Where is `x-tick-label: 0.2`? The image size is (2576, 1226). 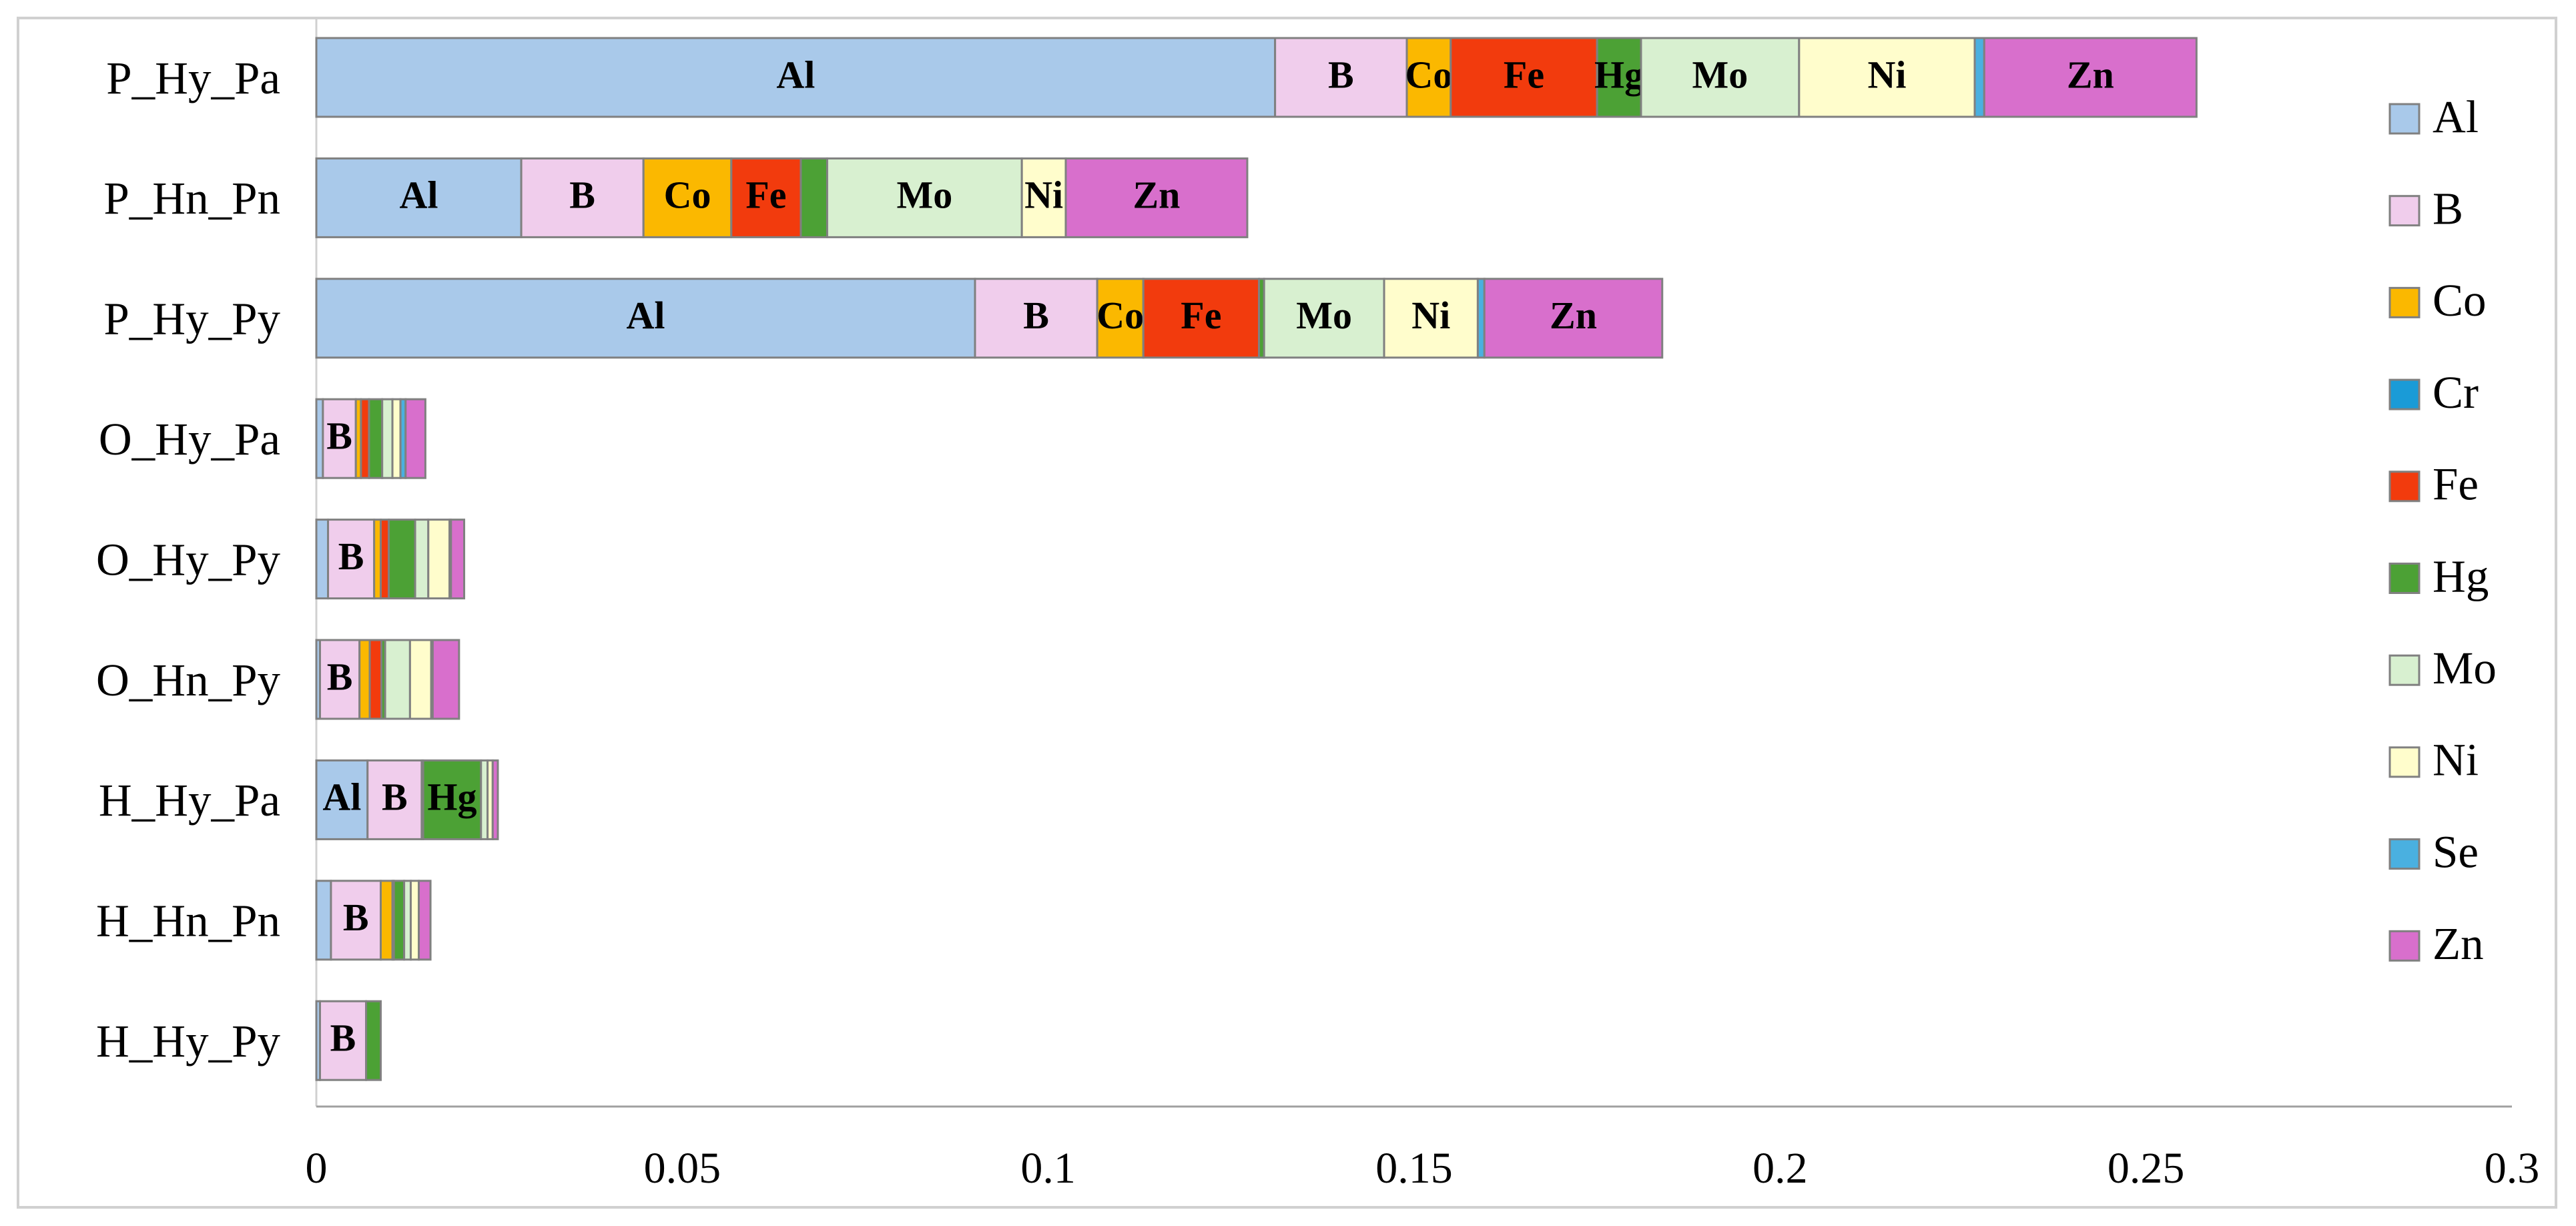
x-tick-label: 0.2 is located at coordinates (1780, 1168).